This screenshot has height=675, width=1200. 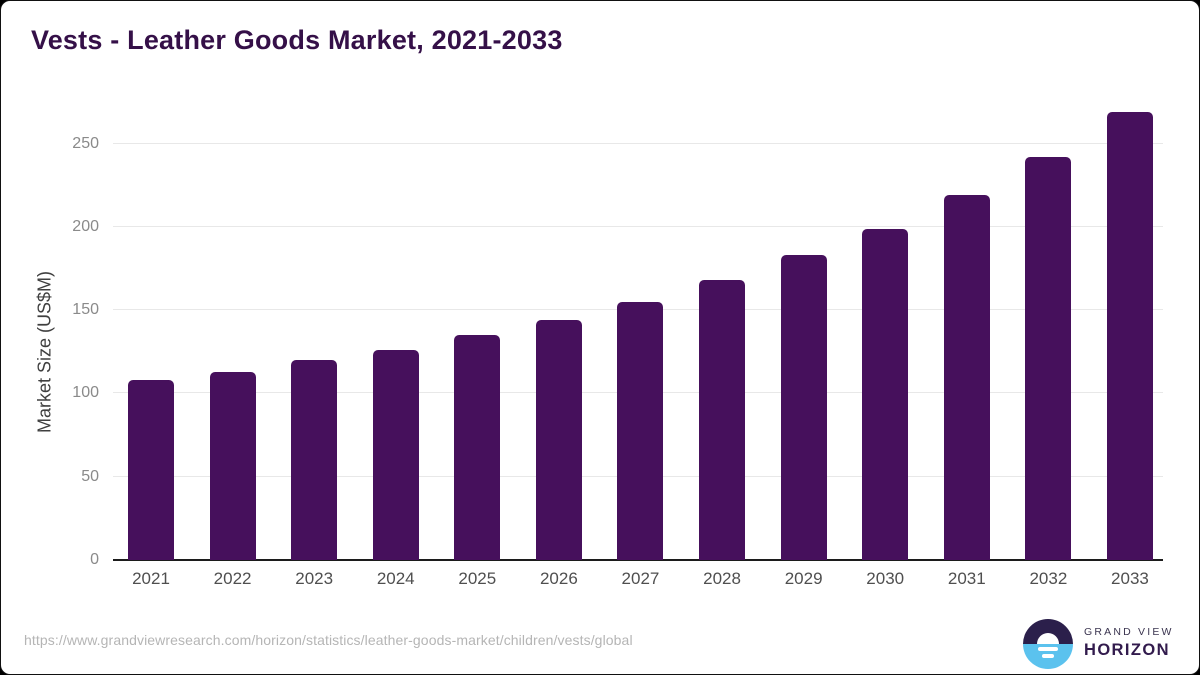 I want to click on bar-2032, so click(x=1048, y=358).